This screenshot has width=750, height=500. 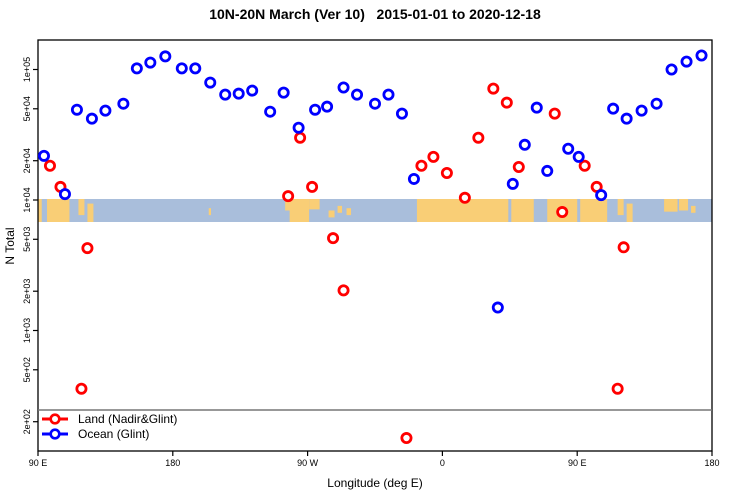 What do you see at coordinates (113, 434) in the screenshot?
I see `legend-ocean-label: Ocean (Glint)` at bounding box center [113, 434].